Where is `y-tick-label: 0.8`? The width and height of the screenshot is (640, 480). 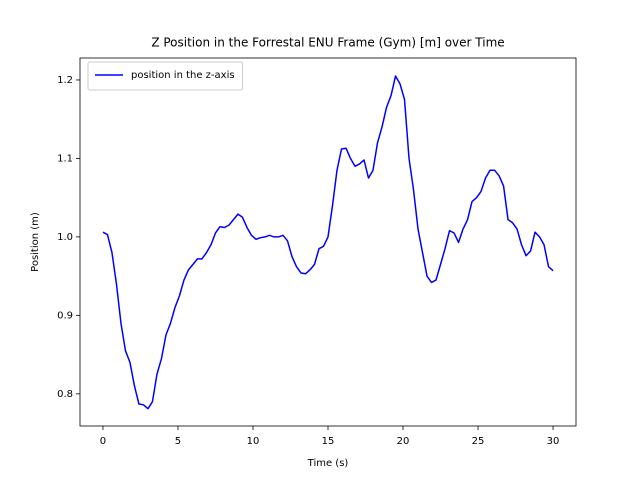 y-tick-label: 0.8 is located at coordinates (65, 394).